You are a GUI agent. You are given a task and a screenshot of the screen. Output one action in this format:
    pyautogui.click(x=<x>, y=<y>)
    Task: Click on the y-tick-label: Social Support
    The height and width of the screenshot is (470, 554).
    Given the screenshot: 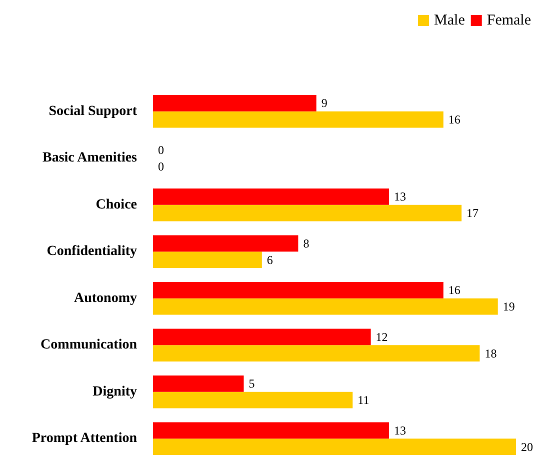 What is the action you would take?
    pyautogui.click(x=93, y=111)
    